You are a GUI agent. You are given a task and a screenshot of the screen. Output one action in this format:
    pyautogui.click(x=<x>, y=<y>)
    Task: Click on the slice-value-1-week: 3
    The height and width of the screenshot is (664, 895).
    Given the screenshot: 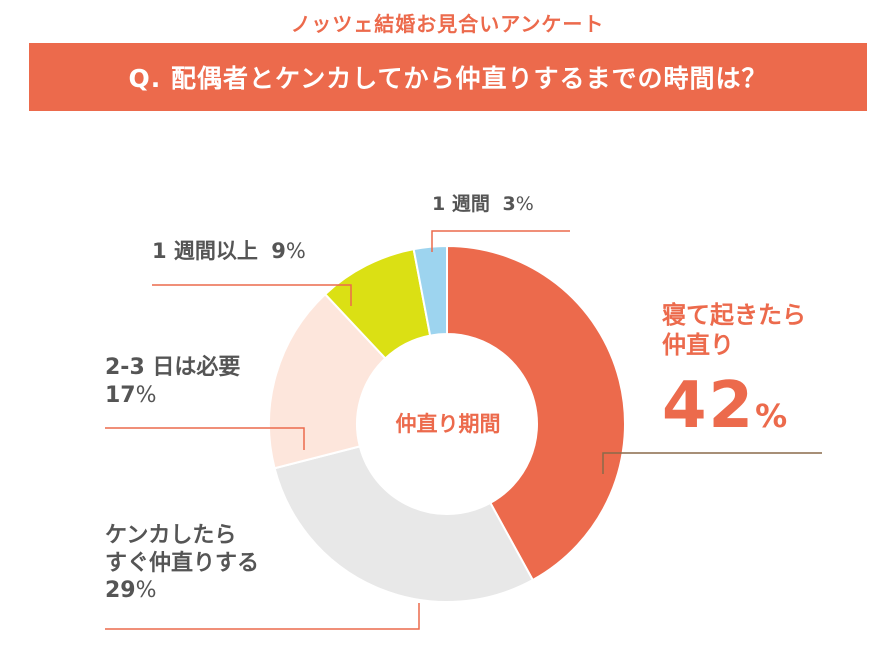 What is the action you would take?
    pyautogui.click(x=509, y=204)
    